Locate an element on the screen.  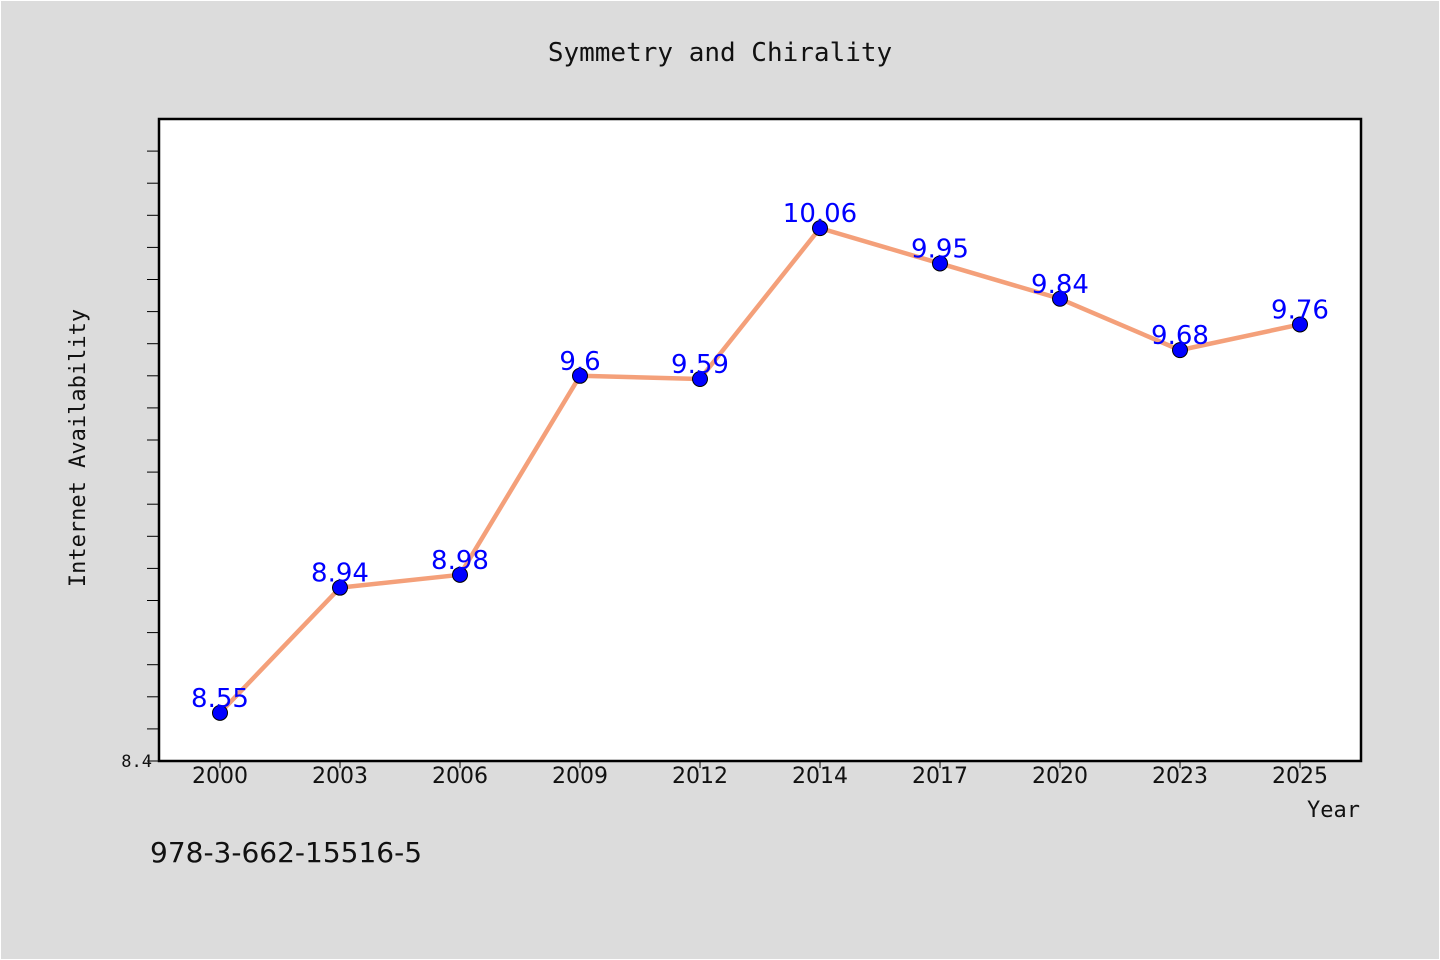
x-tick-label: 2014 is located at coordinates (820, 776).